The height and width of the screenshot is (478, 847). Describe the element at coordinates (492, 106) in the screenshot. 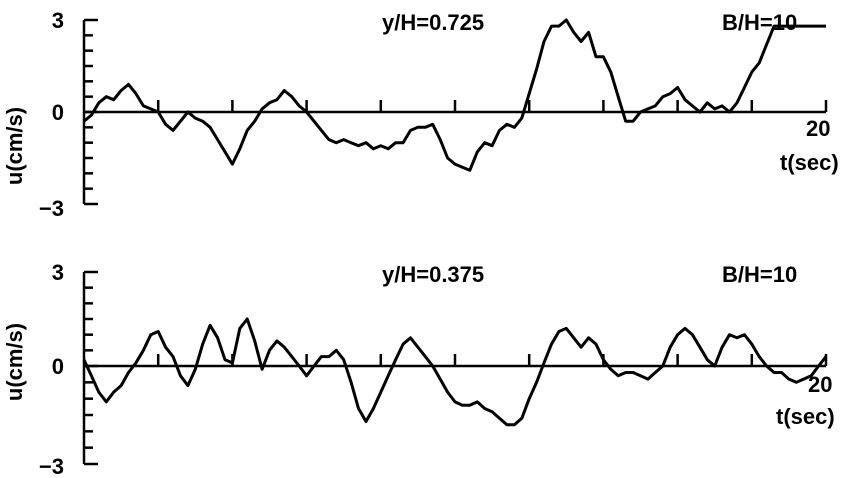

I see `x-tick-marks` at that location.